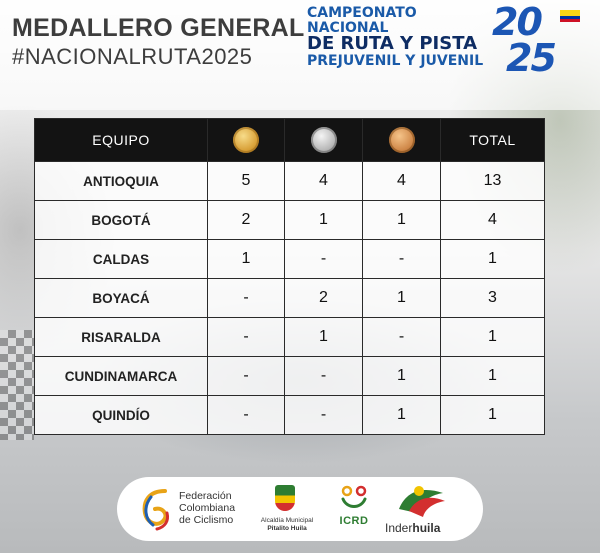 The image size is (600, 553). What do you see at coordinates (422, 501) in the screenshot?
I see `inderhuila-logo-icon` at bounding box center [422, 501].